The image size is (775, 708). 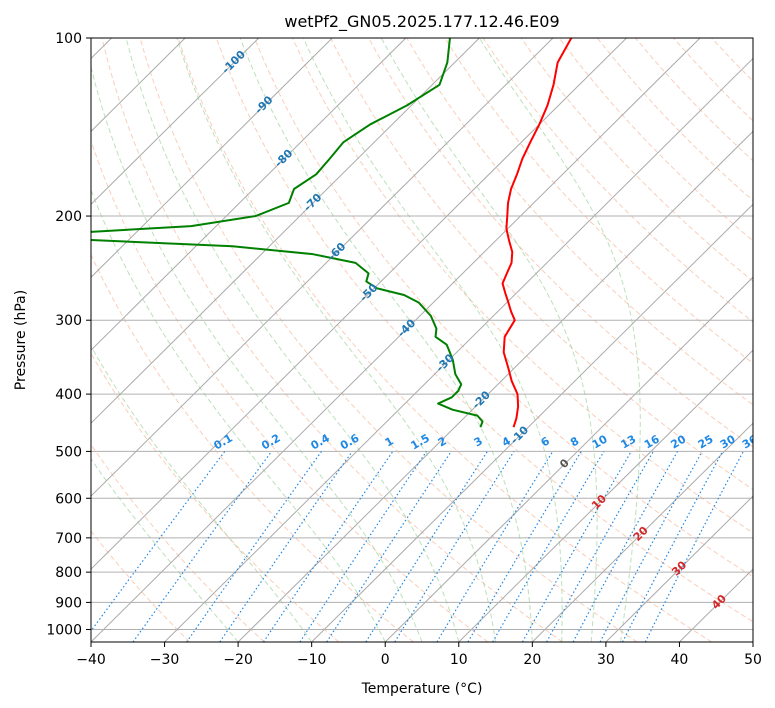 I want to click on y-tick-label: 200, so click(x=68, y=217).